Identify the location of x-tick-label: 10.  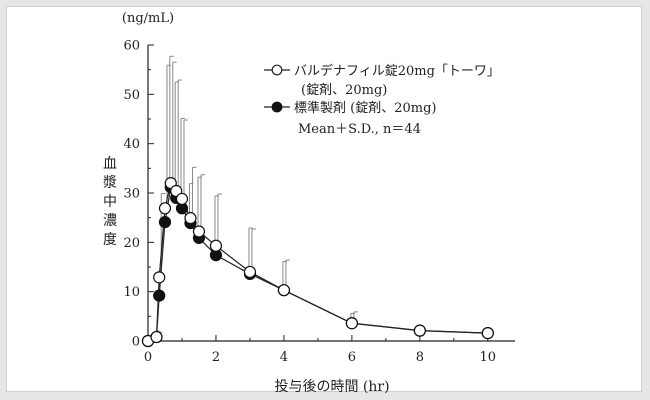
(488, 357).